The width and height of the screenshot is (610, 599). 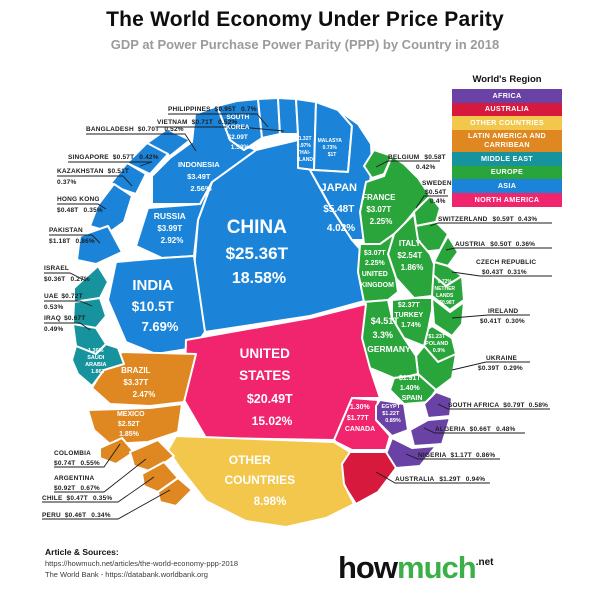 I want to click on label-china: CHINA $25.36T 18.58%, so click(x=259, y=252).